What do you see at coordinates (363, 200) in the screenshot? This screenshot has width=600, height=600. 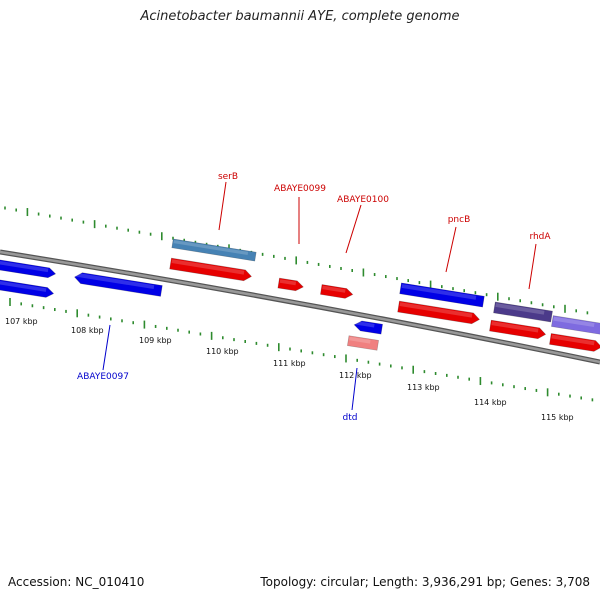 I see `gene-label-abaye0100: ABAYE0100` at bounding box center [363, 200].